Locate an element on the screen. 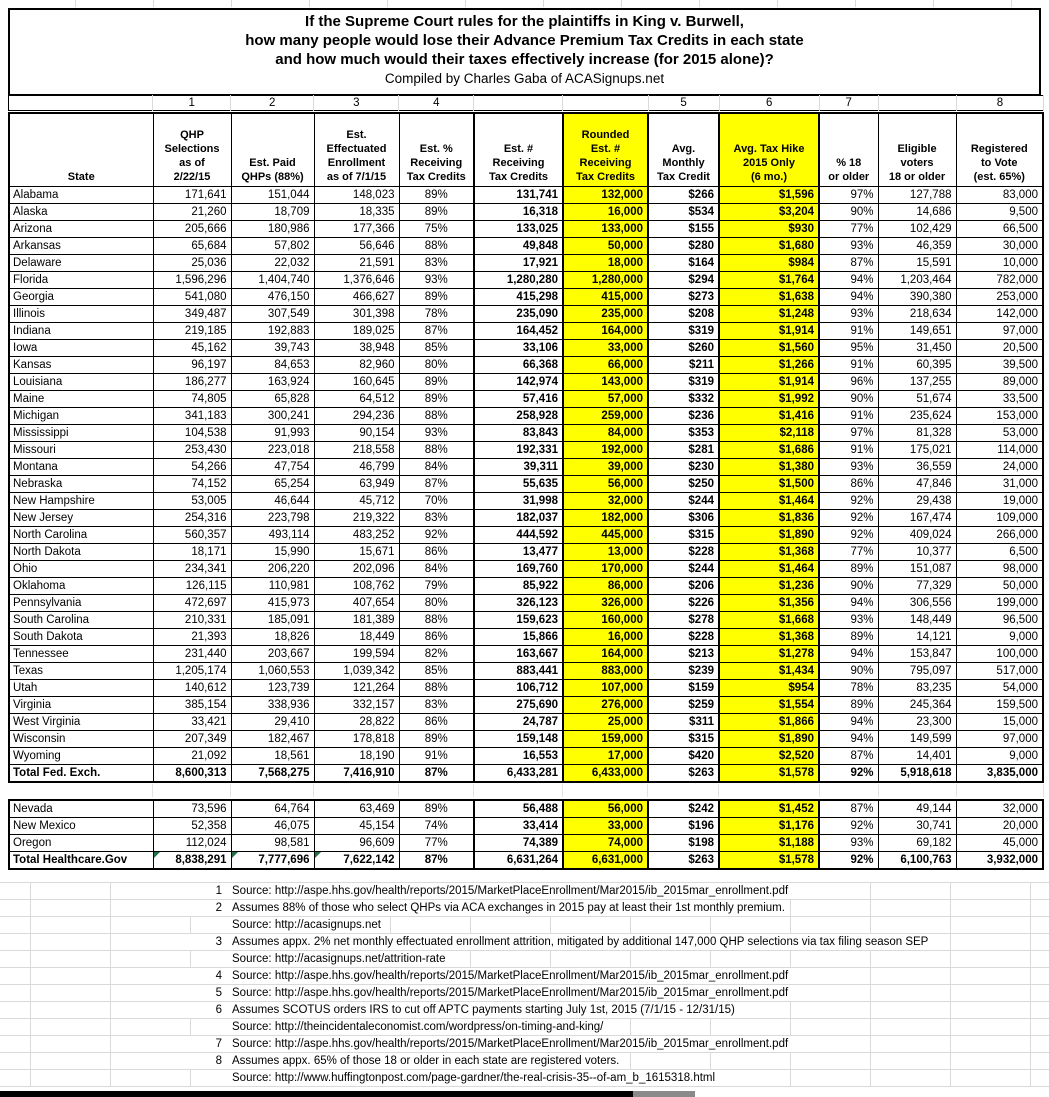 The image size is (1049, 1097). cell: 77% is located at coordinates (436, 843).